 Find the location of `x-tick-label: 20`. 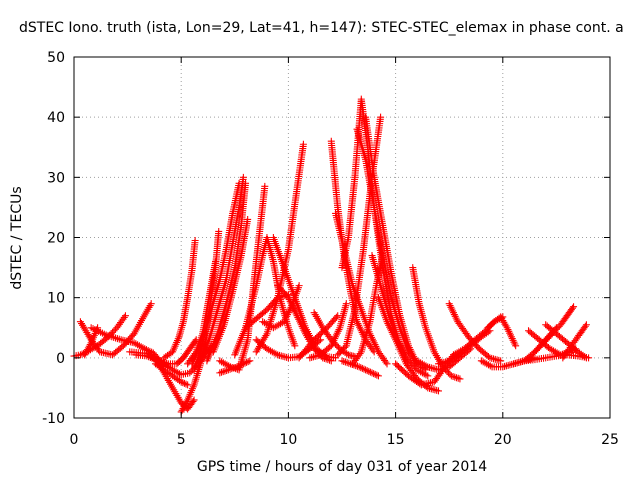

x-tick-label: 20 is located at coordinates (503, 440).